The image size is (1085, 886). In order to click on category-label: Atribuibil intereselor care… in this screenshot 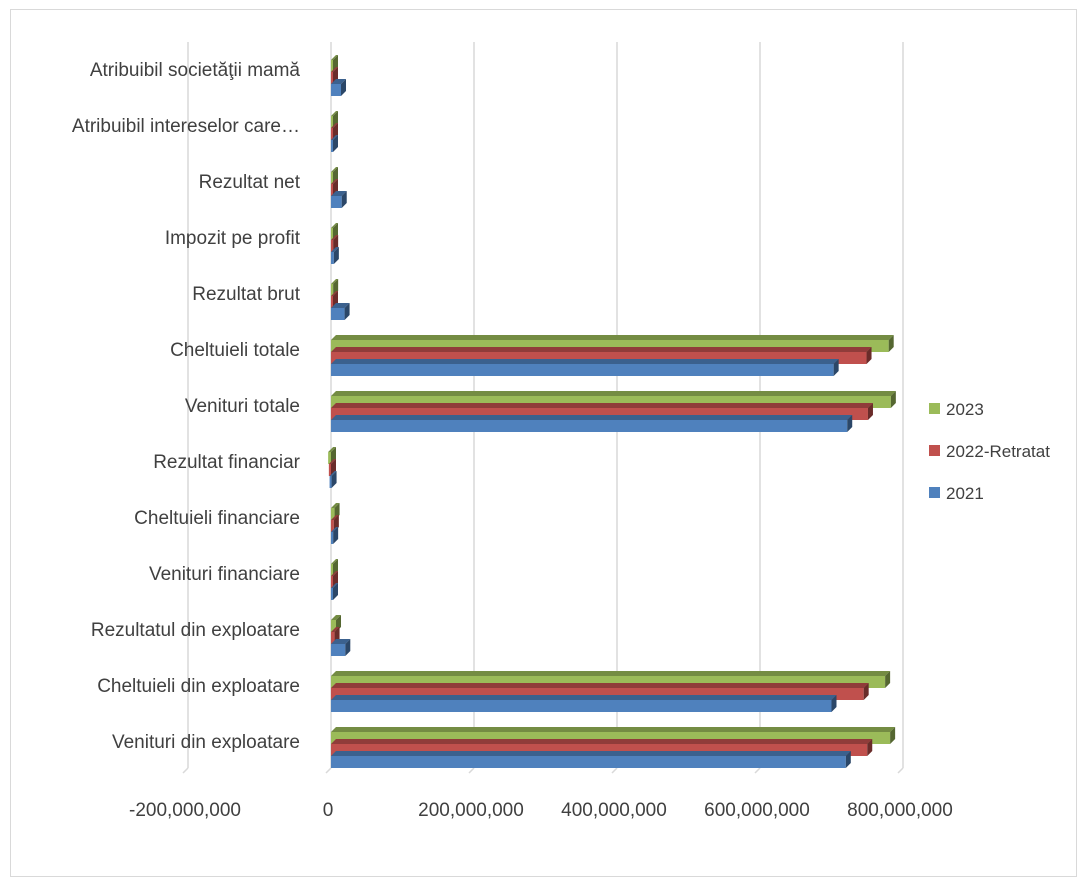, I will do `click(186, 126)`.